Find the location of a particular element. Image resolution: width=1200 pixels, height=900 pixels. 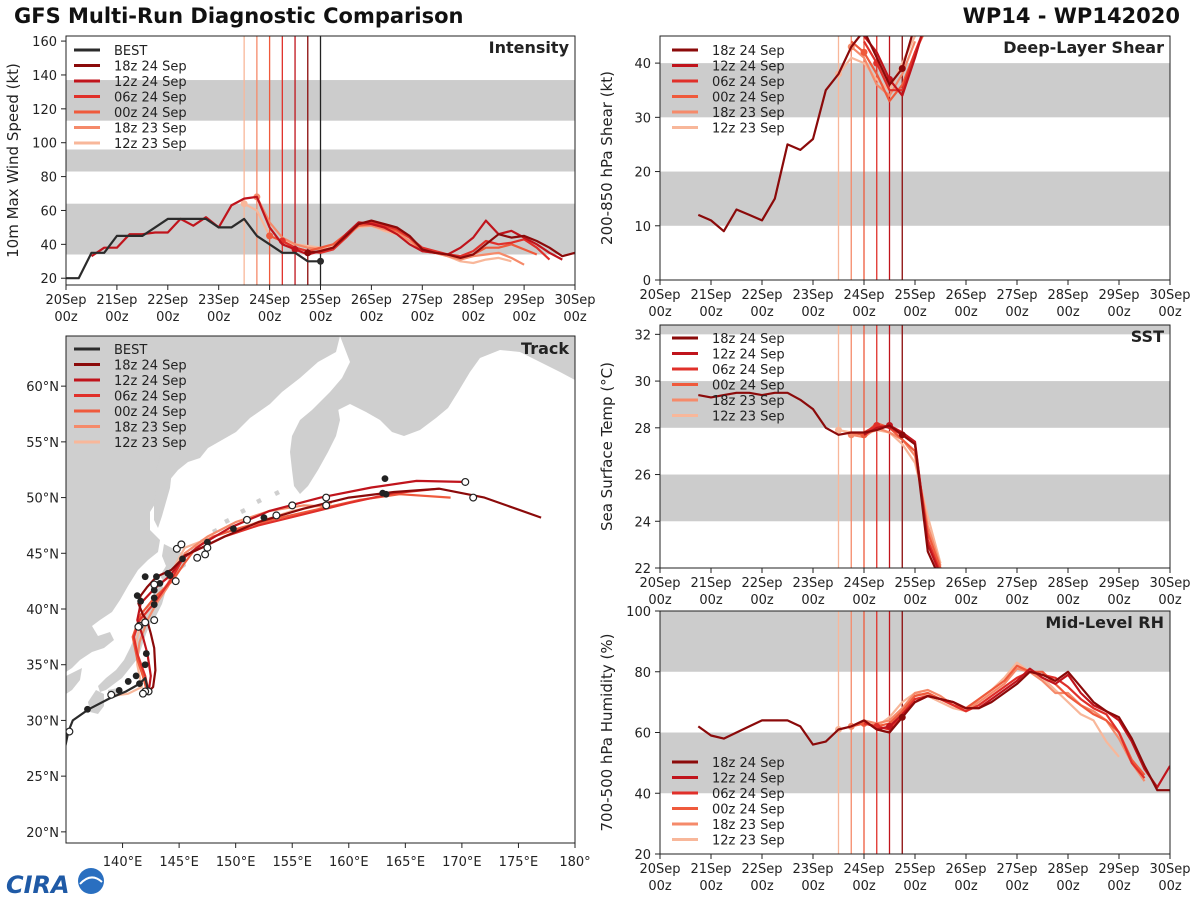

sst-xtick-hour-9: 00z is located at coordinates (1119, 600).